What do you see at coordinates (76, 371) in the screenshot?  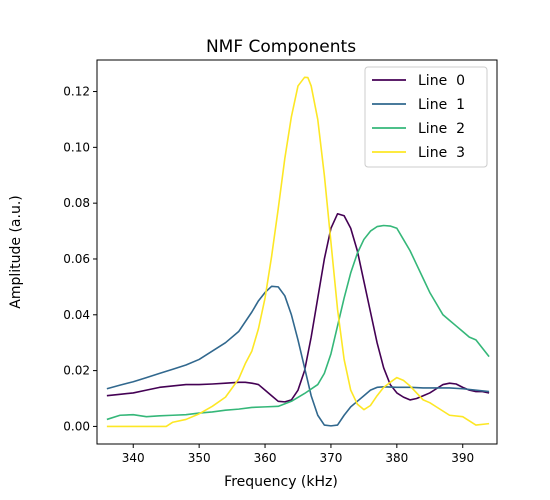 I see `y-tick-label-1: 0.02` at bounding box center [76, 371].